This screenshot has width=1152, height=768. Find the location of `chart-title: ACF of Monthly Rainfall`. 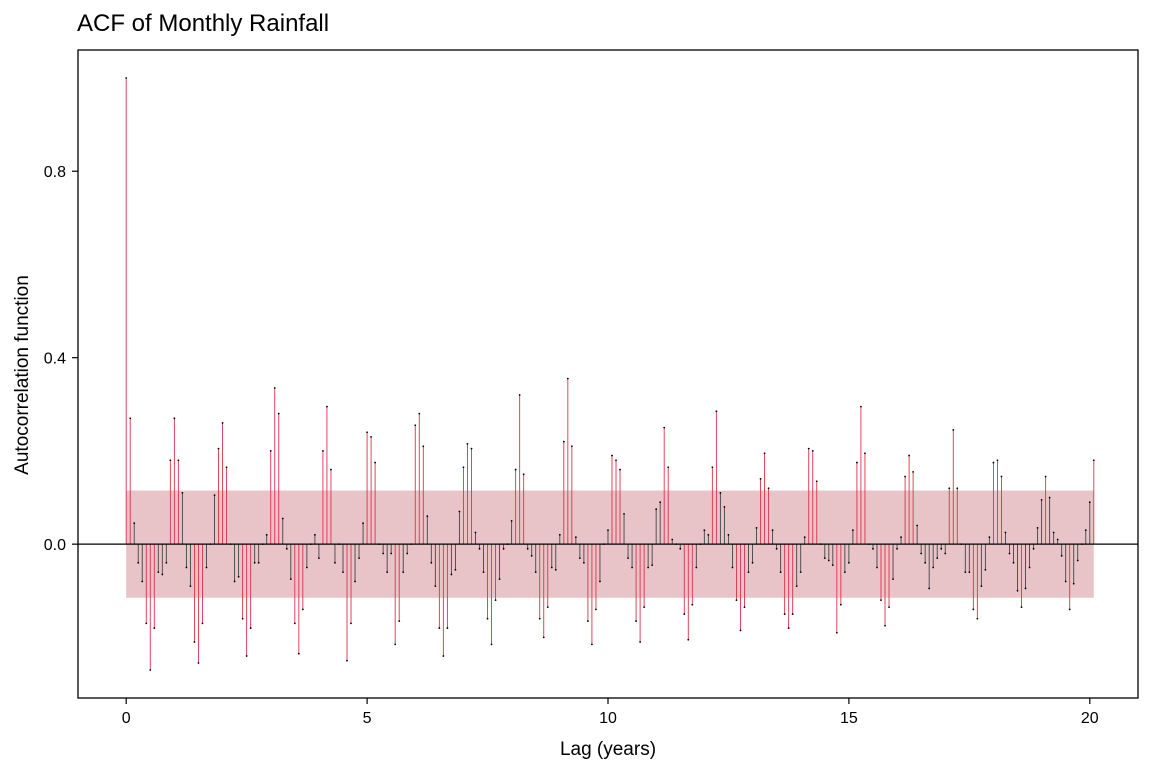

chart-title: ACF of Monthly Rainfall is located at coordinates (203, 23).